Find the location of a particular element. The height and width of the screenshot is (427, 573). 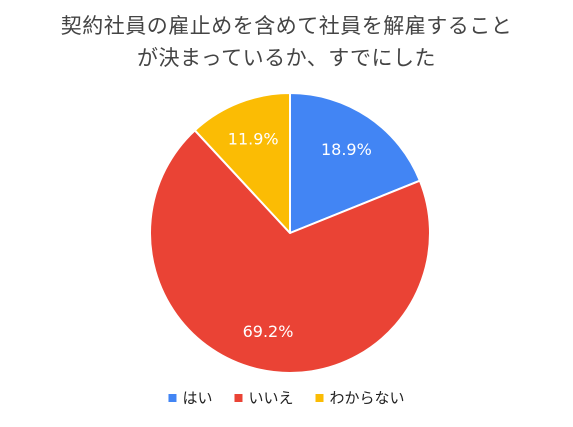

slice-value-label-1: 18.9% is located at coordinates (346, 149).